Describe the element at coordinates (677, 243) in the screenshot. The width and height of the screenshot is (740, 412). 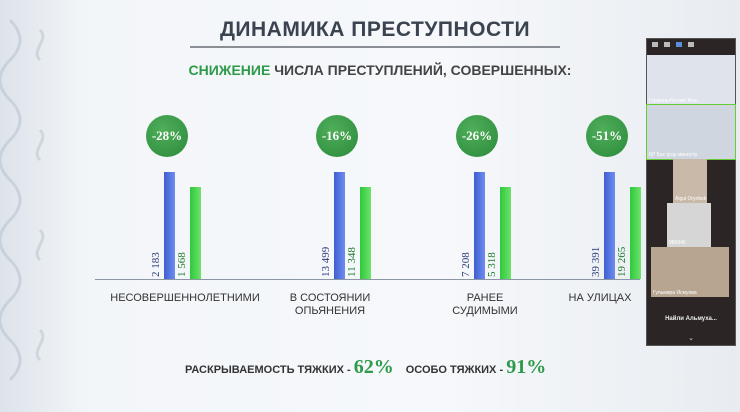
I see `participant-name: 985945` at that location.